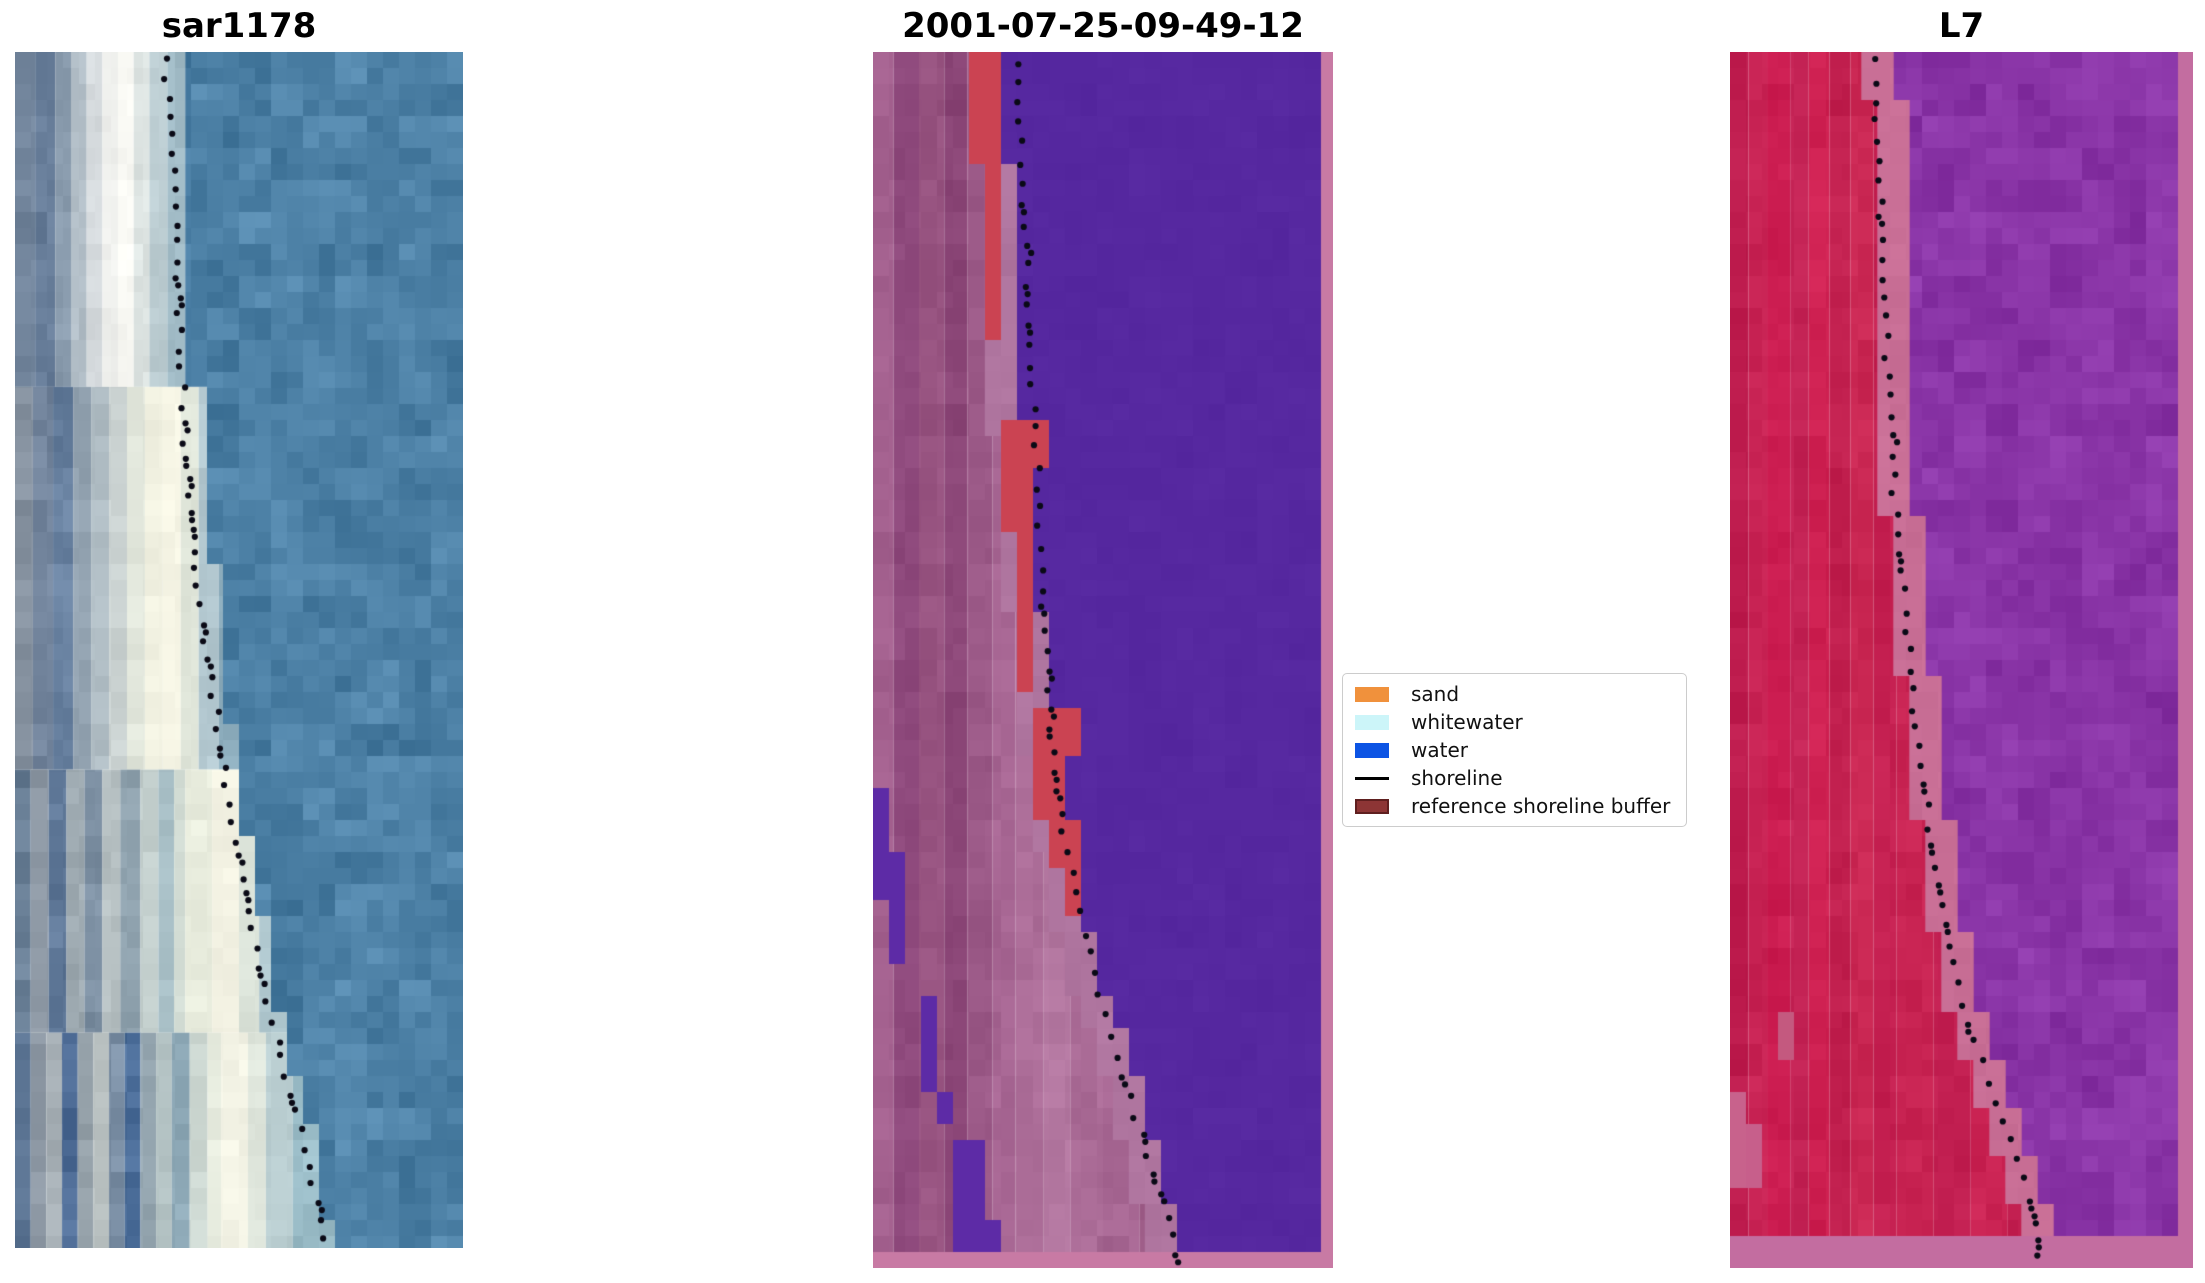 The height and width of the screenshot is (1283, 2205). Describe the element at coordinates (1467, 722) in the screenshot. I see `legend-label-whitewater: whitewater` at that location.